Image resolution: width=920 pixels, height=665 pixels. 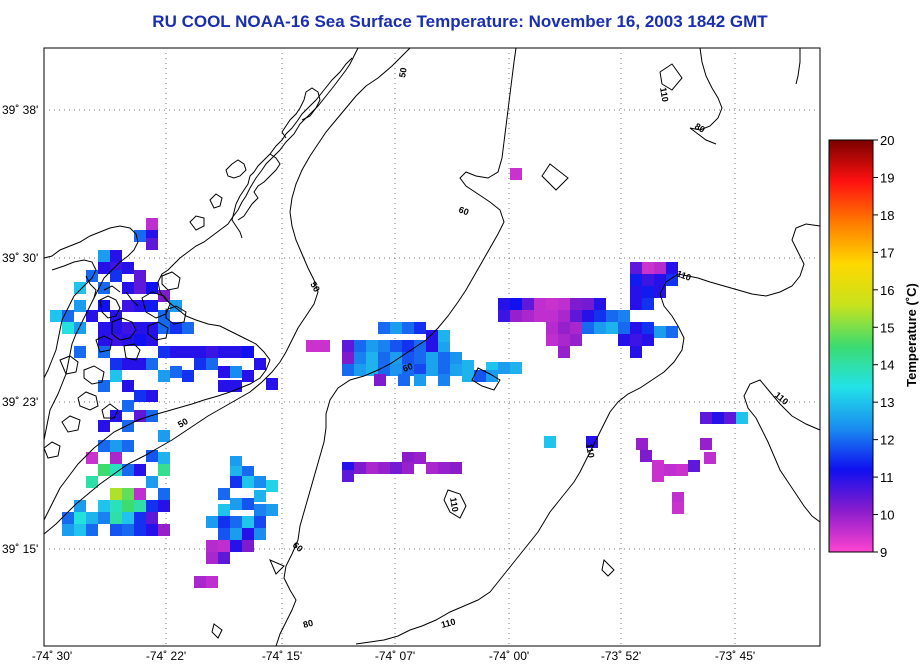 I want to click on colorbar-title: Temperature (˚C), so click(x=911, y=335).